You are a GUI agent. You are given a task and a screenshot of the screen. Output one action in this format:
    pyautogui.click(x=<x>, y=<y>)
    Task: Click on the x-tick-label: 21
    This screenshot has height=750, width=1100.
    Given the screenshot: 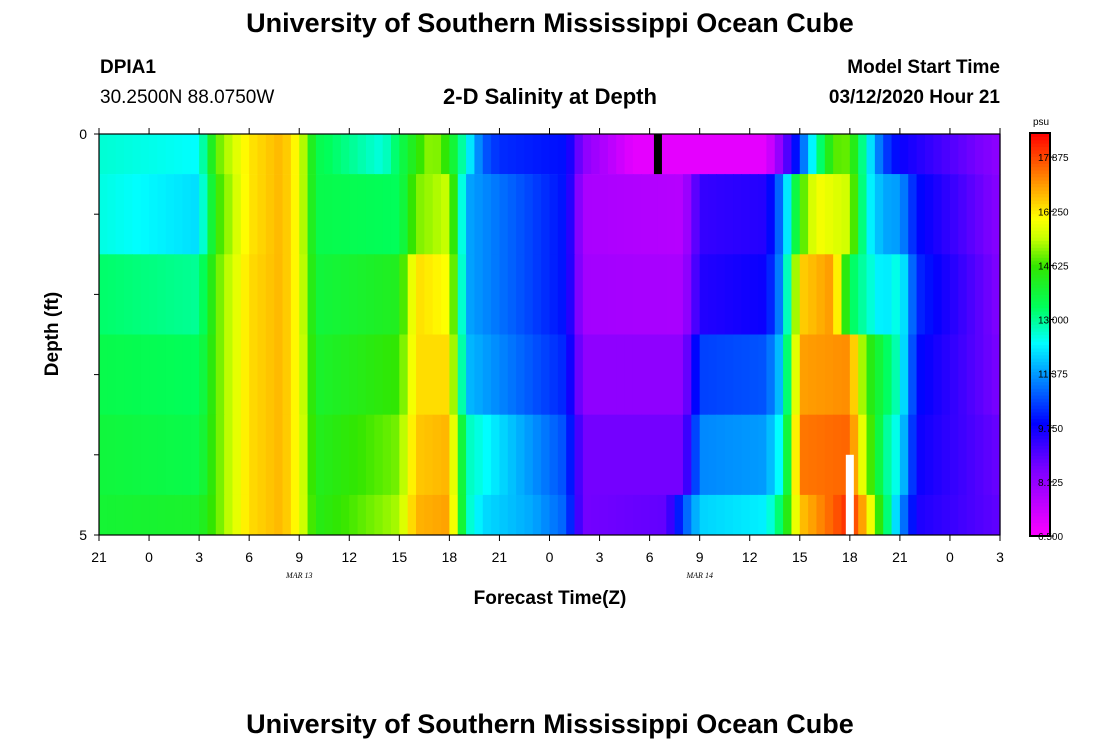 What is the action you would take?
    pyautogui.click(x=500, y=557)
    